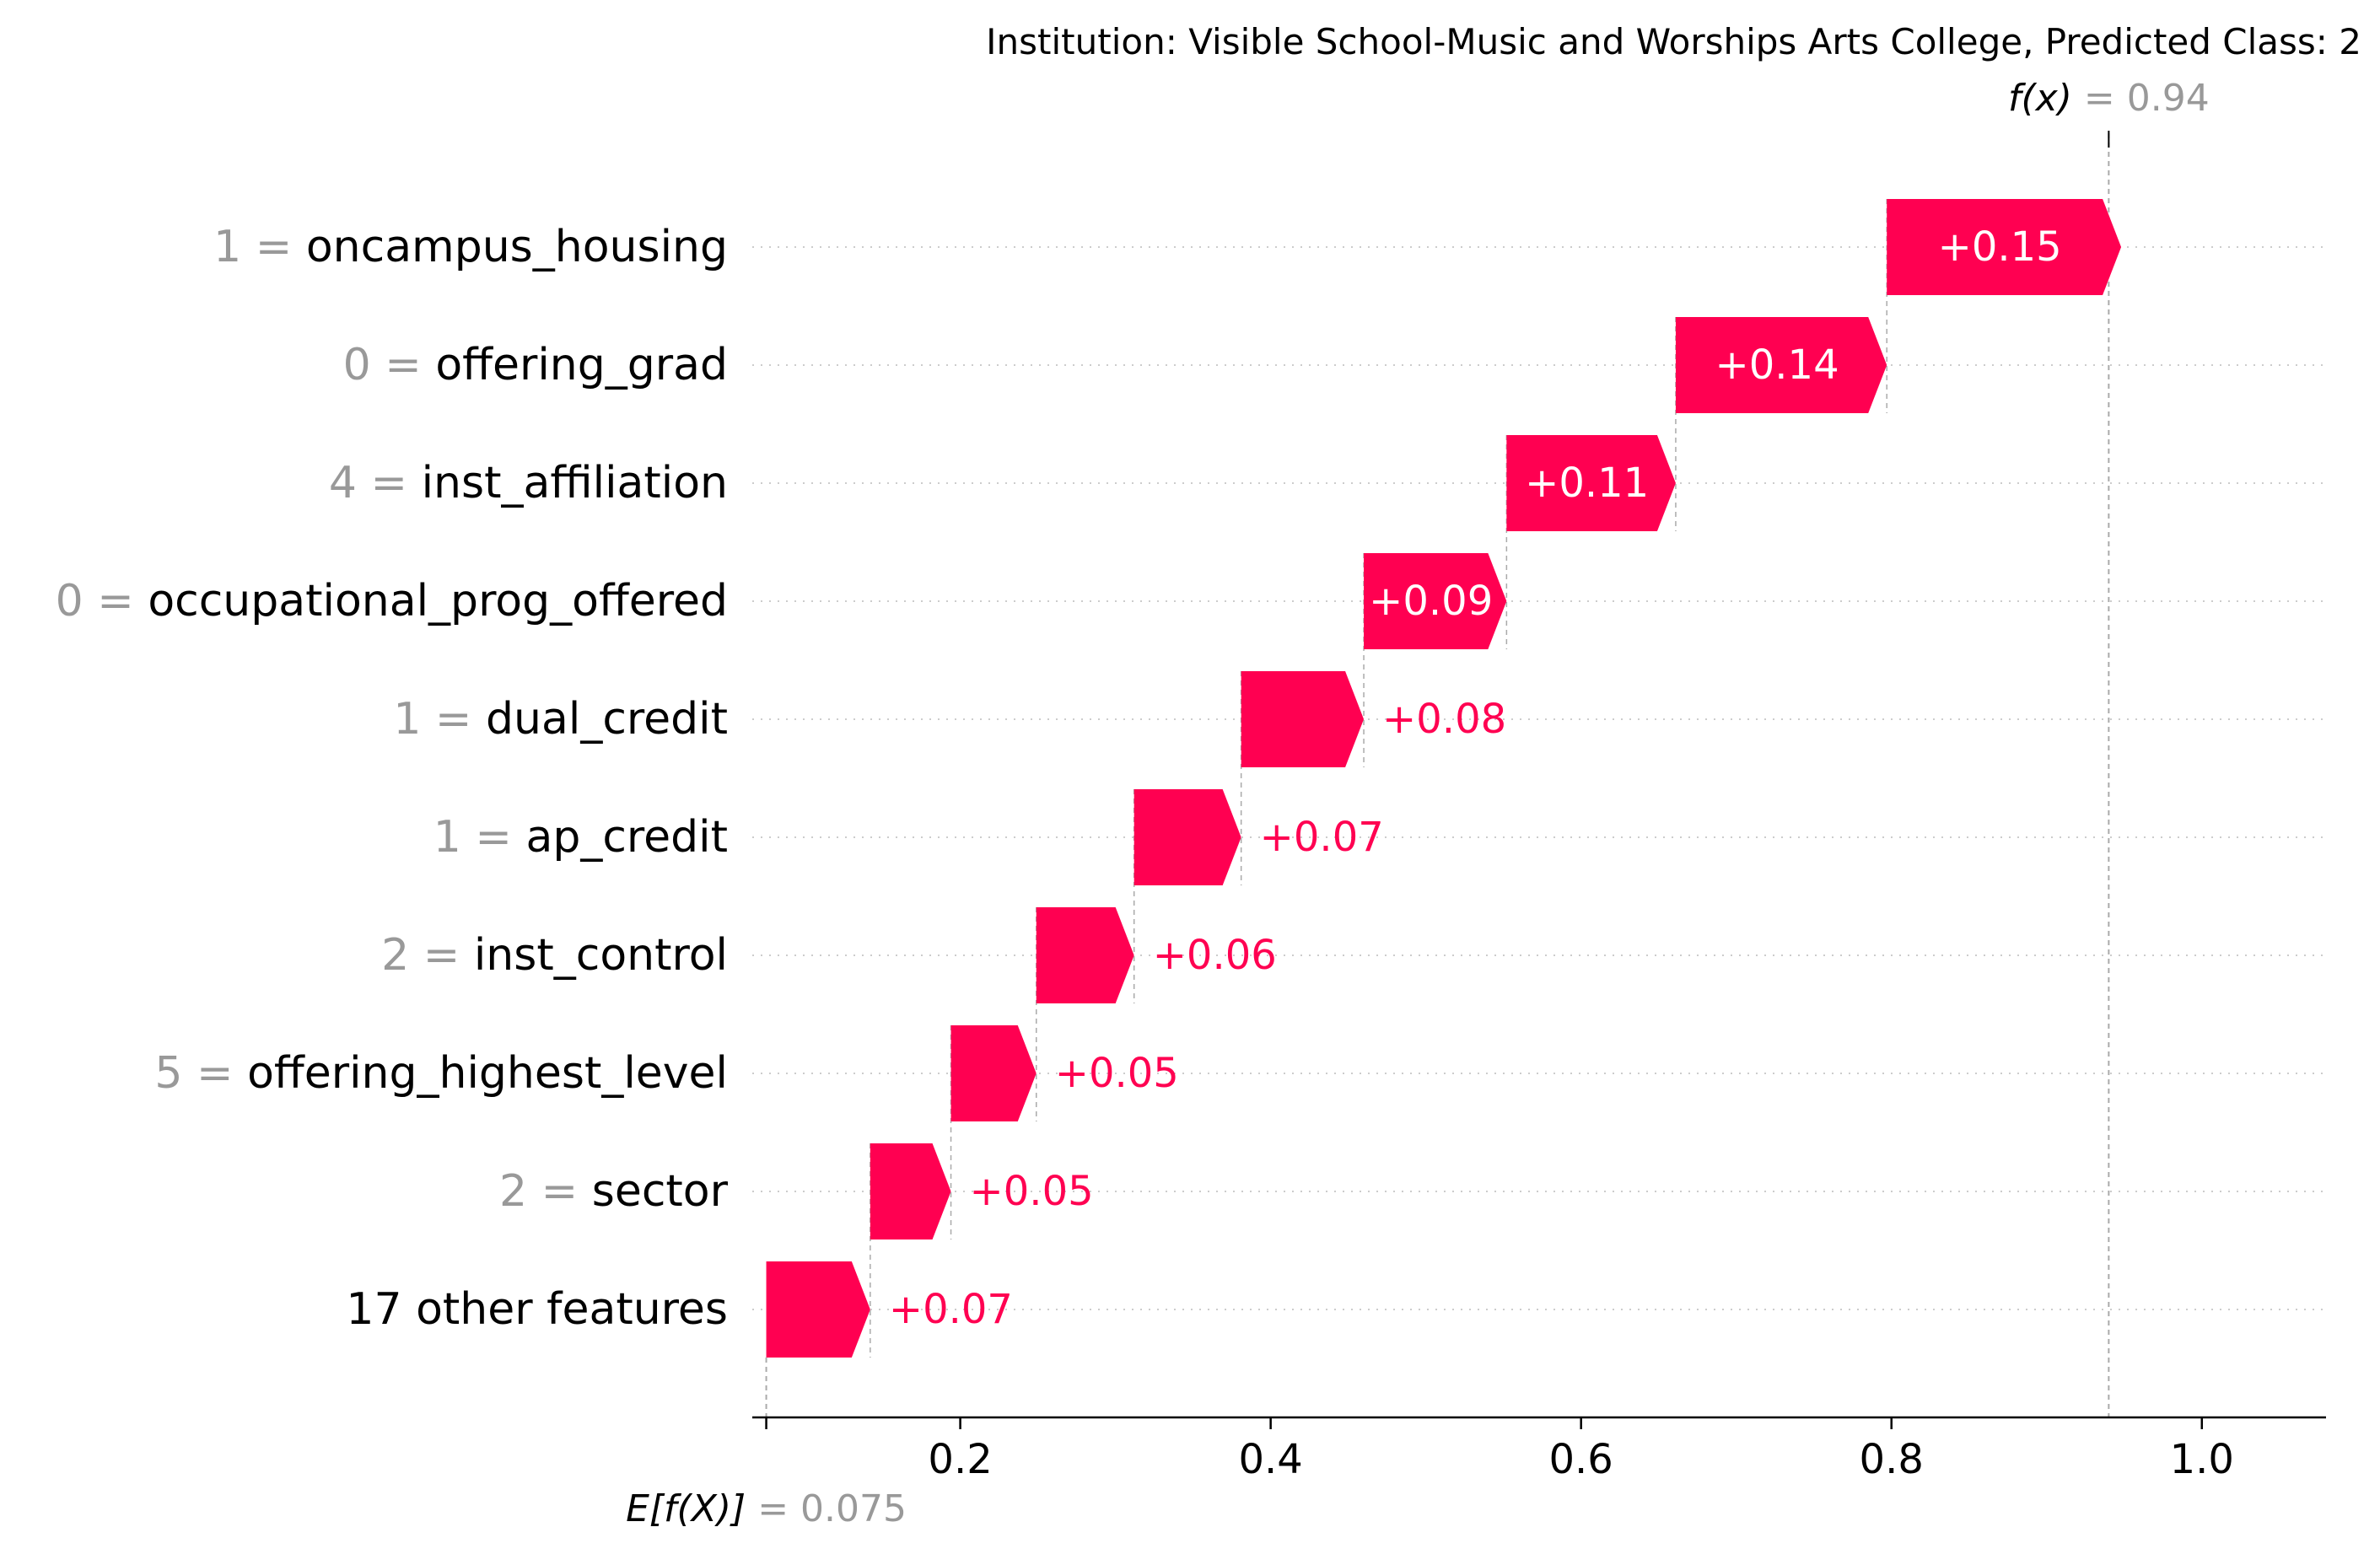 The width and height of the screenshot is (2380, 1554). Describe the element at coordinates (1587, 484) in the screenshot. I see `contribution-label: +0.11` at that location.